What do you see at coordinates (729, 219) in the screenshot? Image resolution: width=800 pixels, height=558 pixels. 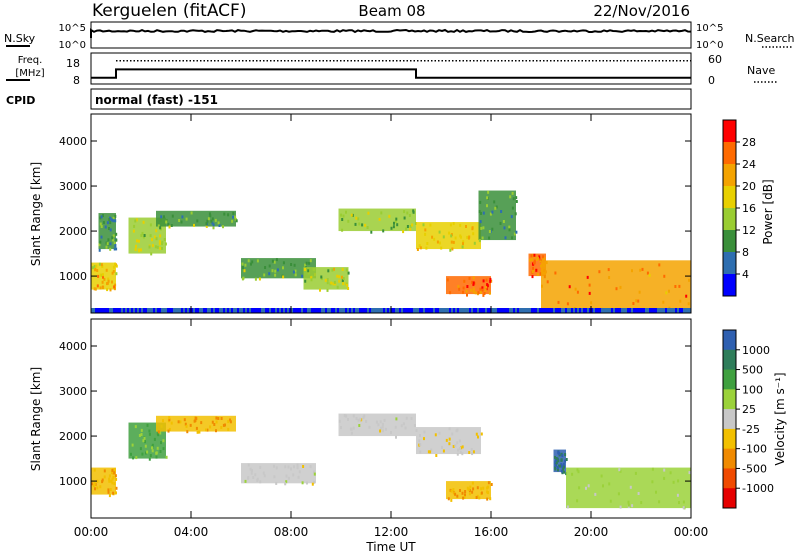 I see `colorbar-segment` at bounding box center [729, 219].